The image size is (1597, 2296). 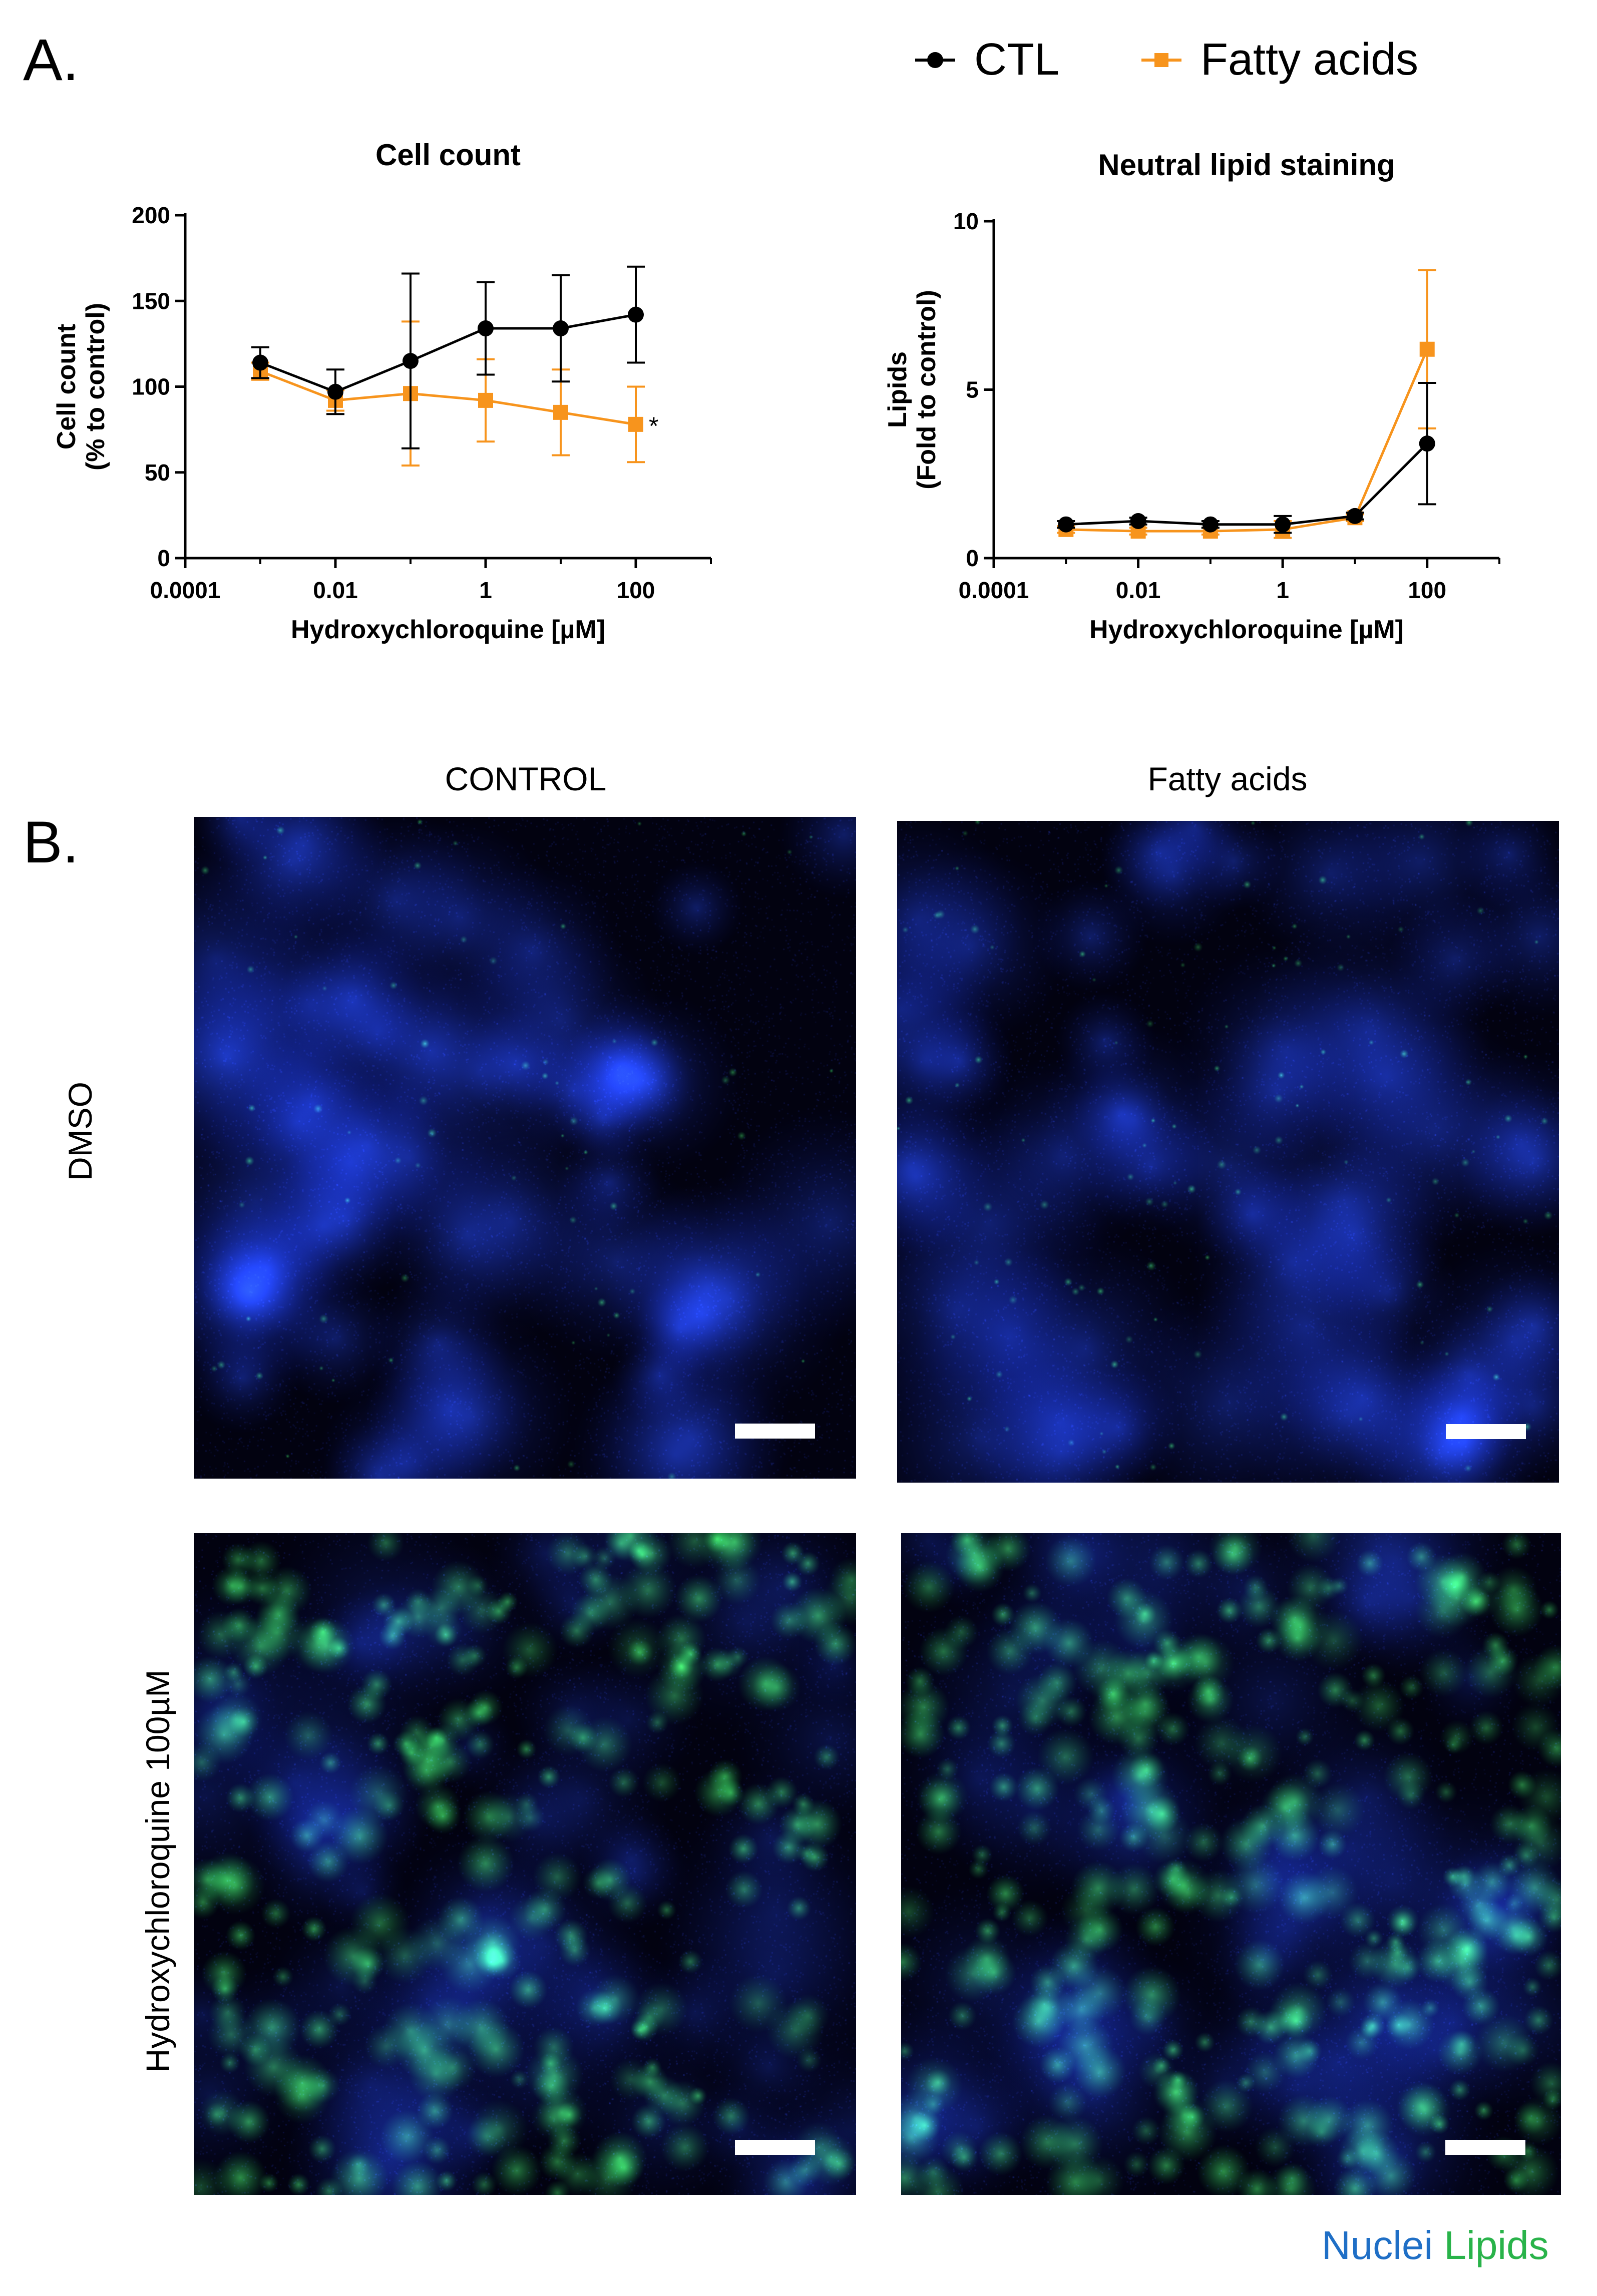 What do you see at coordinates (966, 221) in the screenshot?
I see `y-tick-label: 10` at bounding box center [966, 221].